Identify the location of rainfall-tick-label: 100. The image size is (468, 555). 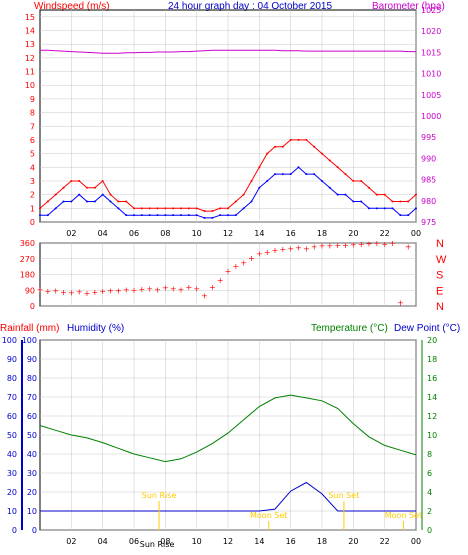
(9, 340).